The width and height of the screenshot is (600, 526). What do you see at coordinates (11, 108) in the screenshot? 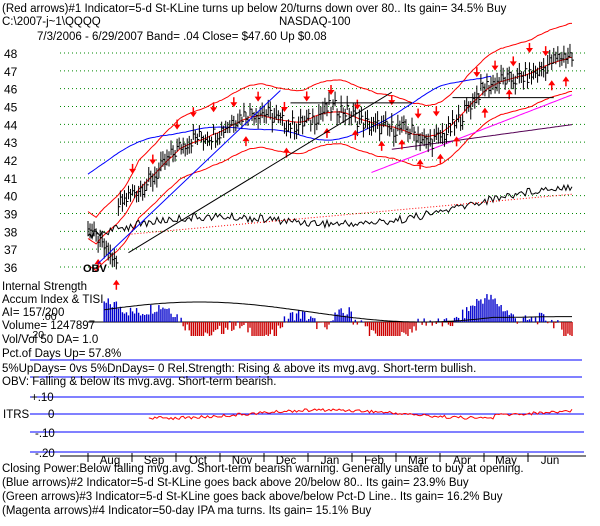
I see `price-tick-45: 45` at bounding box center [11, 108].